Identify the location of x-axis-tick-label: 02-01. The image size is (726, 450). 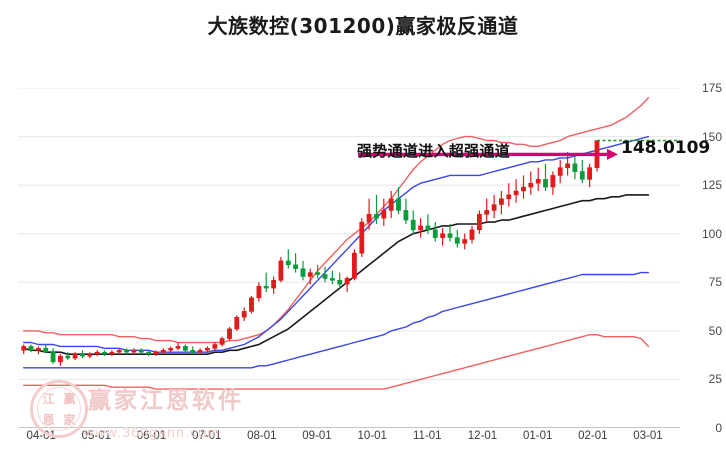
(593, 436).